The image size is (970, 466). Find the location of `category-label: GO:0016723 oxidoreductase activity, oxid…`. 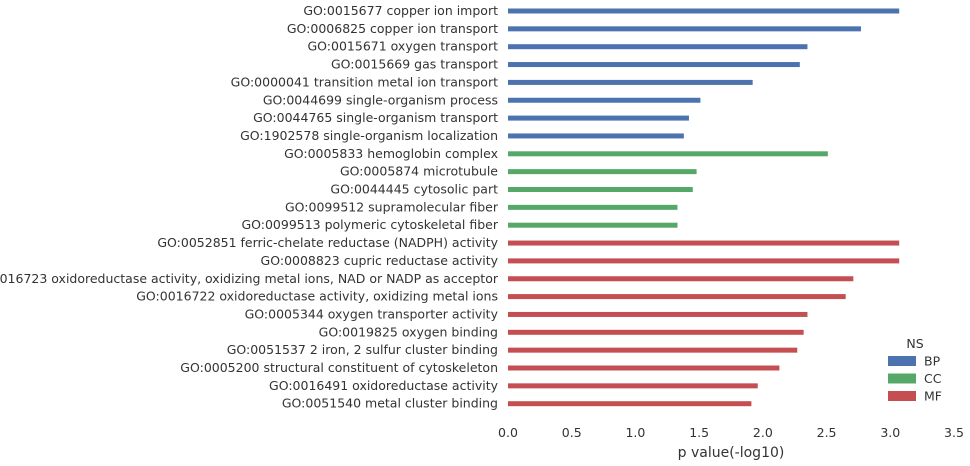

category-label: GO:0016723 oxidoreductase activity, oxid… is located at coordinates (249, 278).